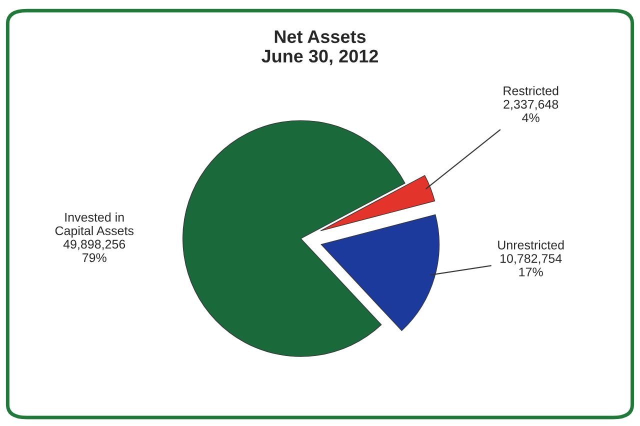 The height and width of the screenshot is (426, 640). Describe the element at coordinates (531, 91) in the screenshot. I see `slice-label: Restricted` at that location.